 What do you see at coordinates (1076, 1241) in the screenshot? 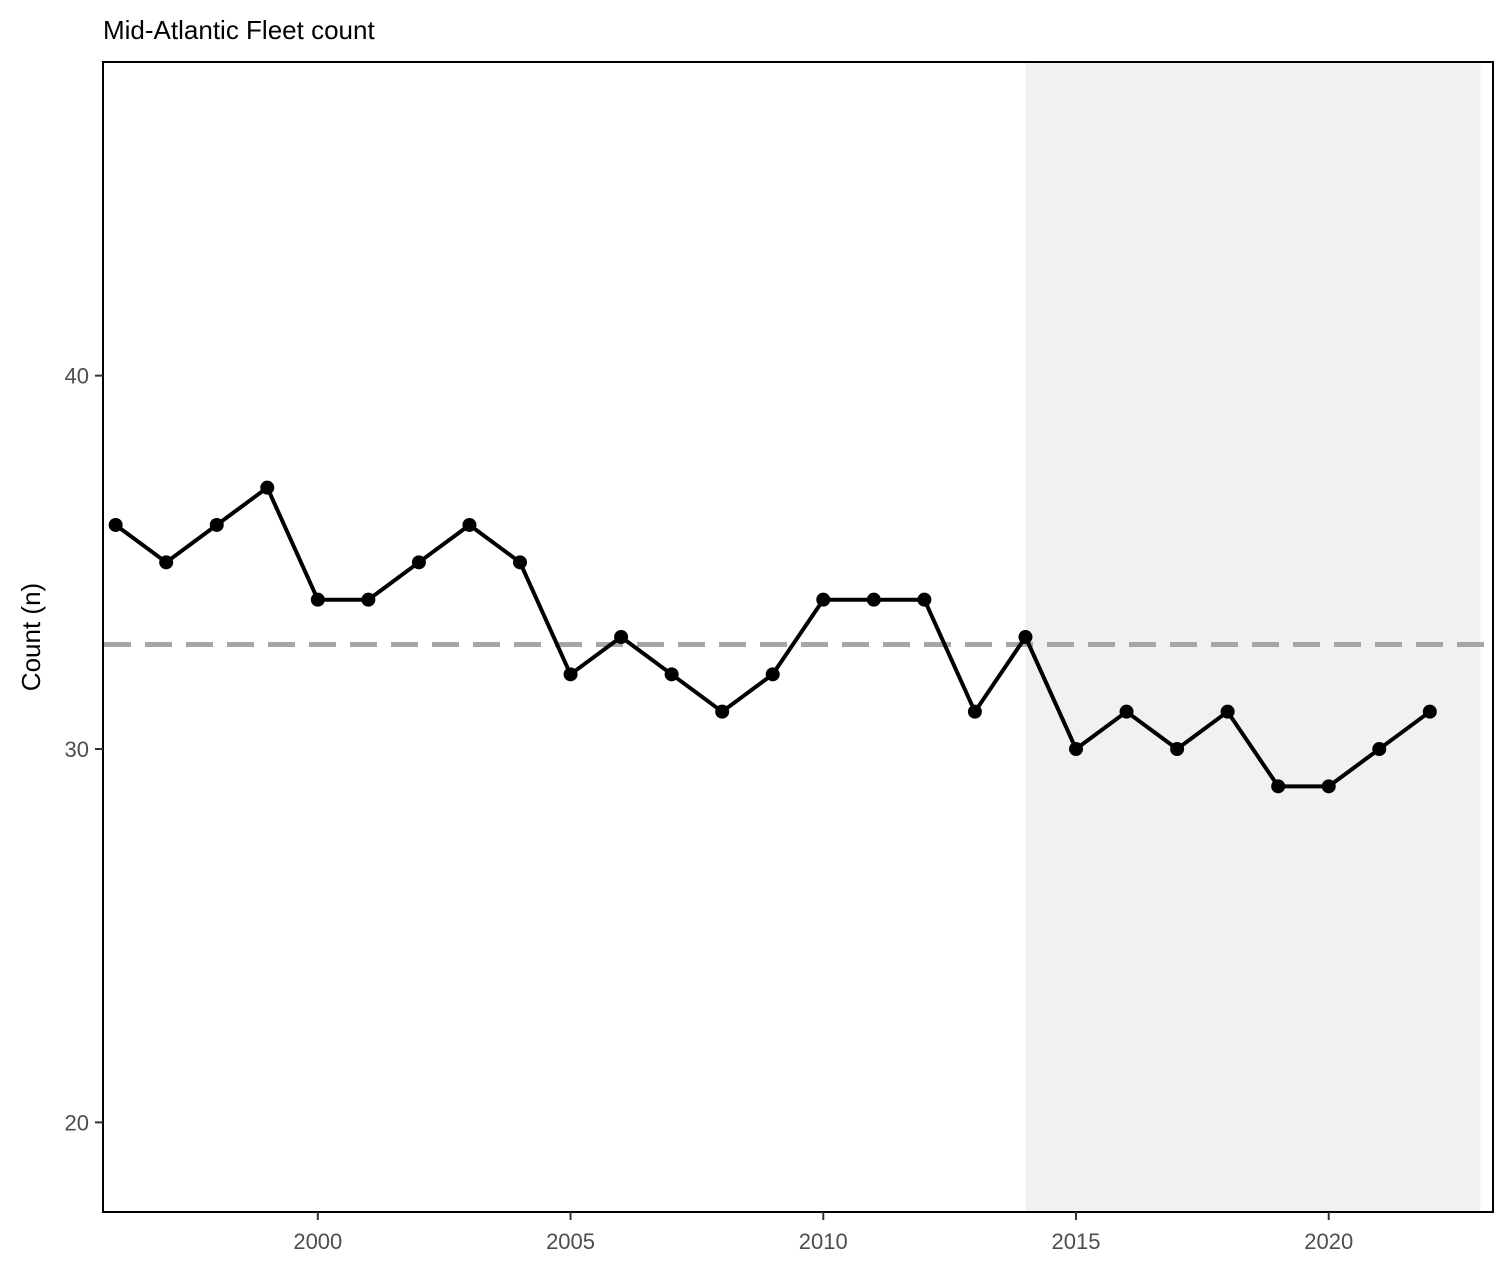
I see `x-tick-label: 2015` at bounding box center [1076, 1241].